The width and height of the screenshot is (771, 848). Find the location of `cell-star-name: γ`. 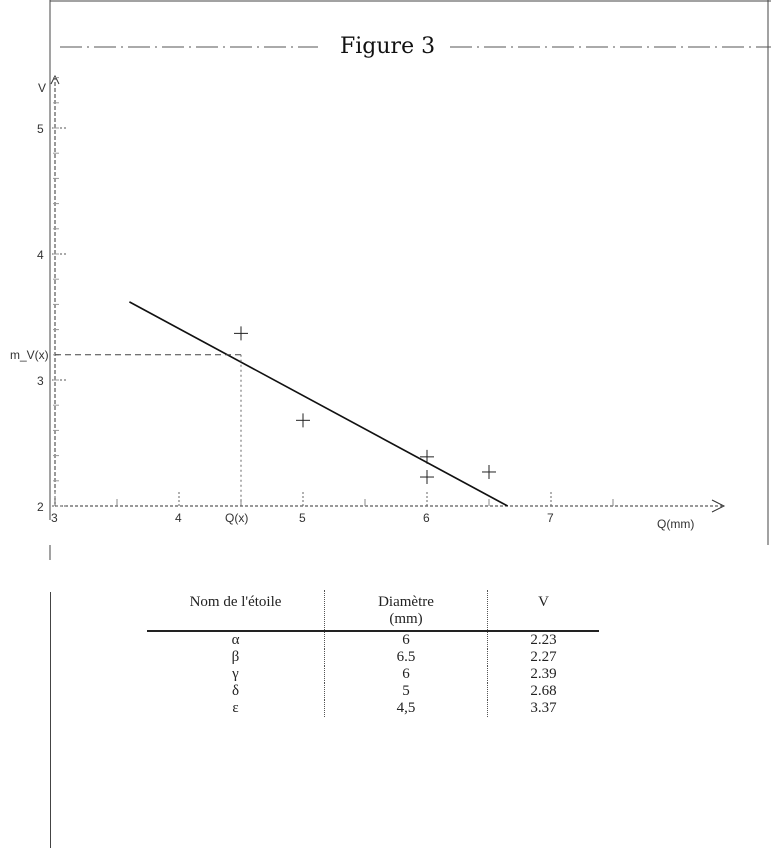

cell-star-name: γ is located at coordinates (235, 674).